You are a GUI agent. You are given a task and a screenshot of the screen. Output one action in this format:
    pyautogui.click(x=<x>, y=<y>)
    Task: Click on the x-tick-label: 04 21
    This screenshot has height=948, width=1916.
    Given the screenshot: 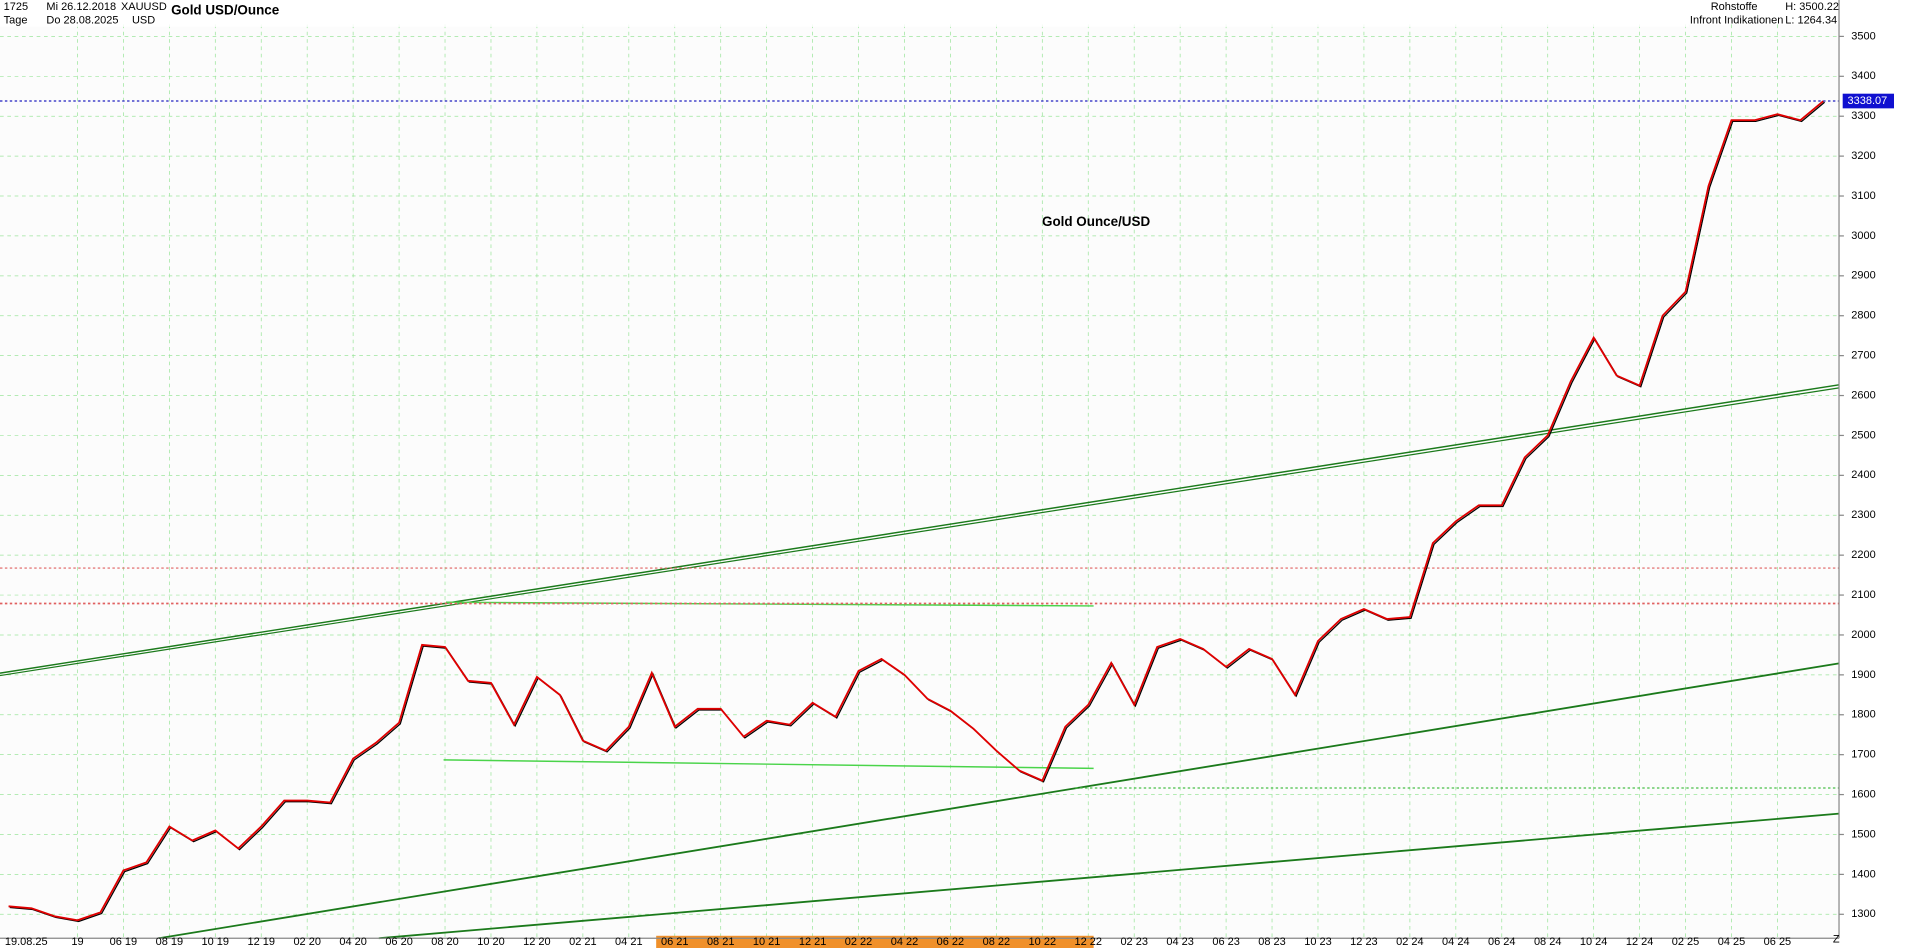 What is the action you would take?
    pyautogui.click(x=629, y=942)
    